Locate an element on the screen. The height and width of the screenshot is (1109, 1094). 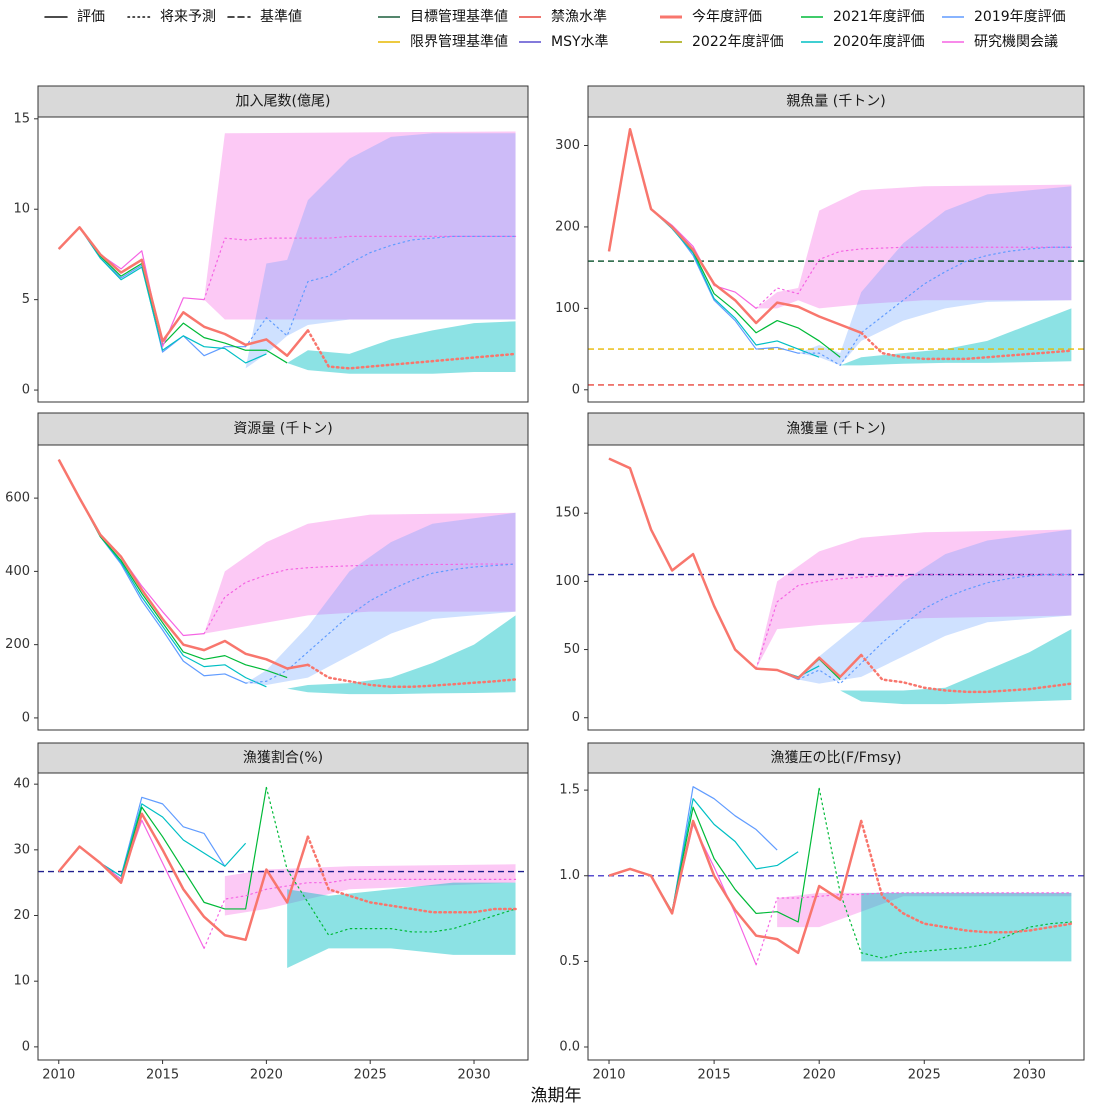
y-tick-label: 1.5 is located at coordinates (569, 790).